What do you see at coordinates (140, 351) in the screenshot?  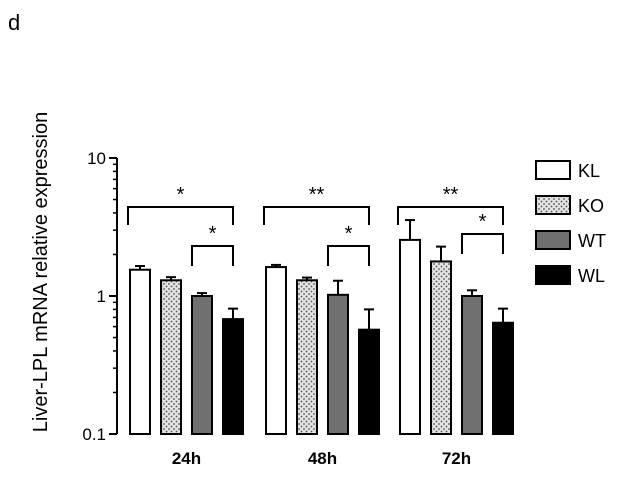 I see `bar-kl-24h` at bounding box center [140, 351].